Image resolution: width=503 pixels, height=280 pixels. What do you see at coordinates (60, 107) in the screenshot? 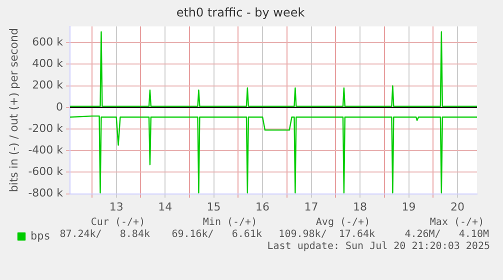
I see `y-tick-label: 0` at bounding box center [60, 107].